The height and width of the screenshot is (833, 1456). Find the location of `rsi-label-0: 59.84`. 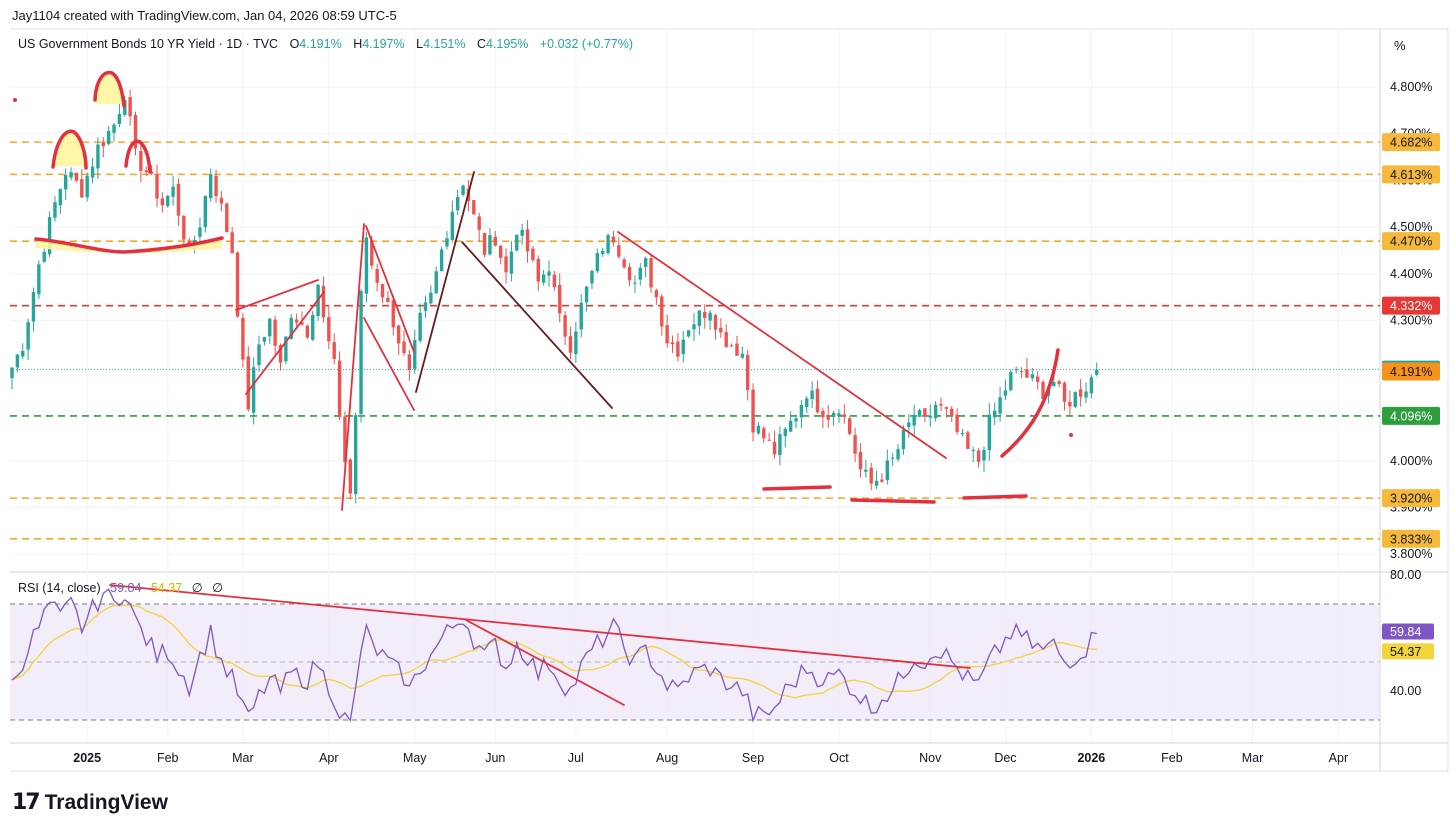

rsi-label-0: 59.84 is located at coordinates (1405, 632).